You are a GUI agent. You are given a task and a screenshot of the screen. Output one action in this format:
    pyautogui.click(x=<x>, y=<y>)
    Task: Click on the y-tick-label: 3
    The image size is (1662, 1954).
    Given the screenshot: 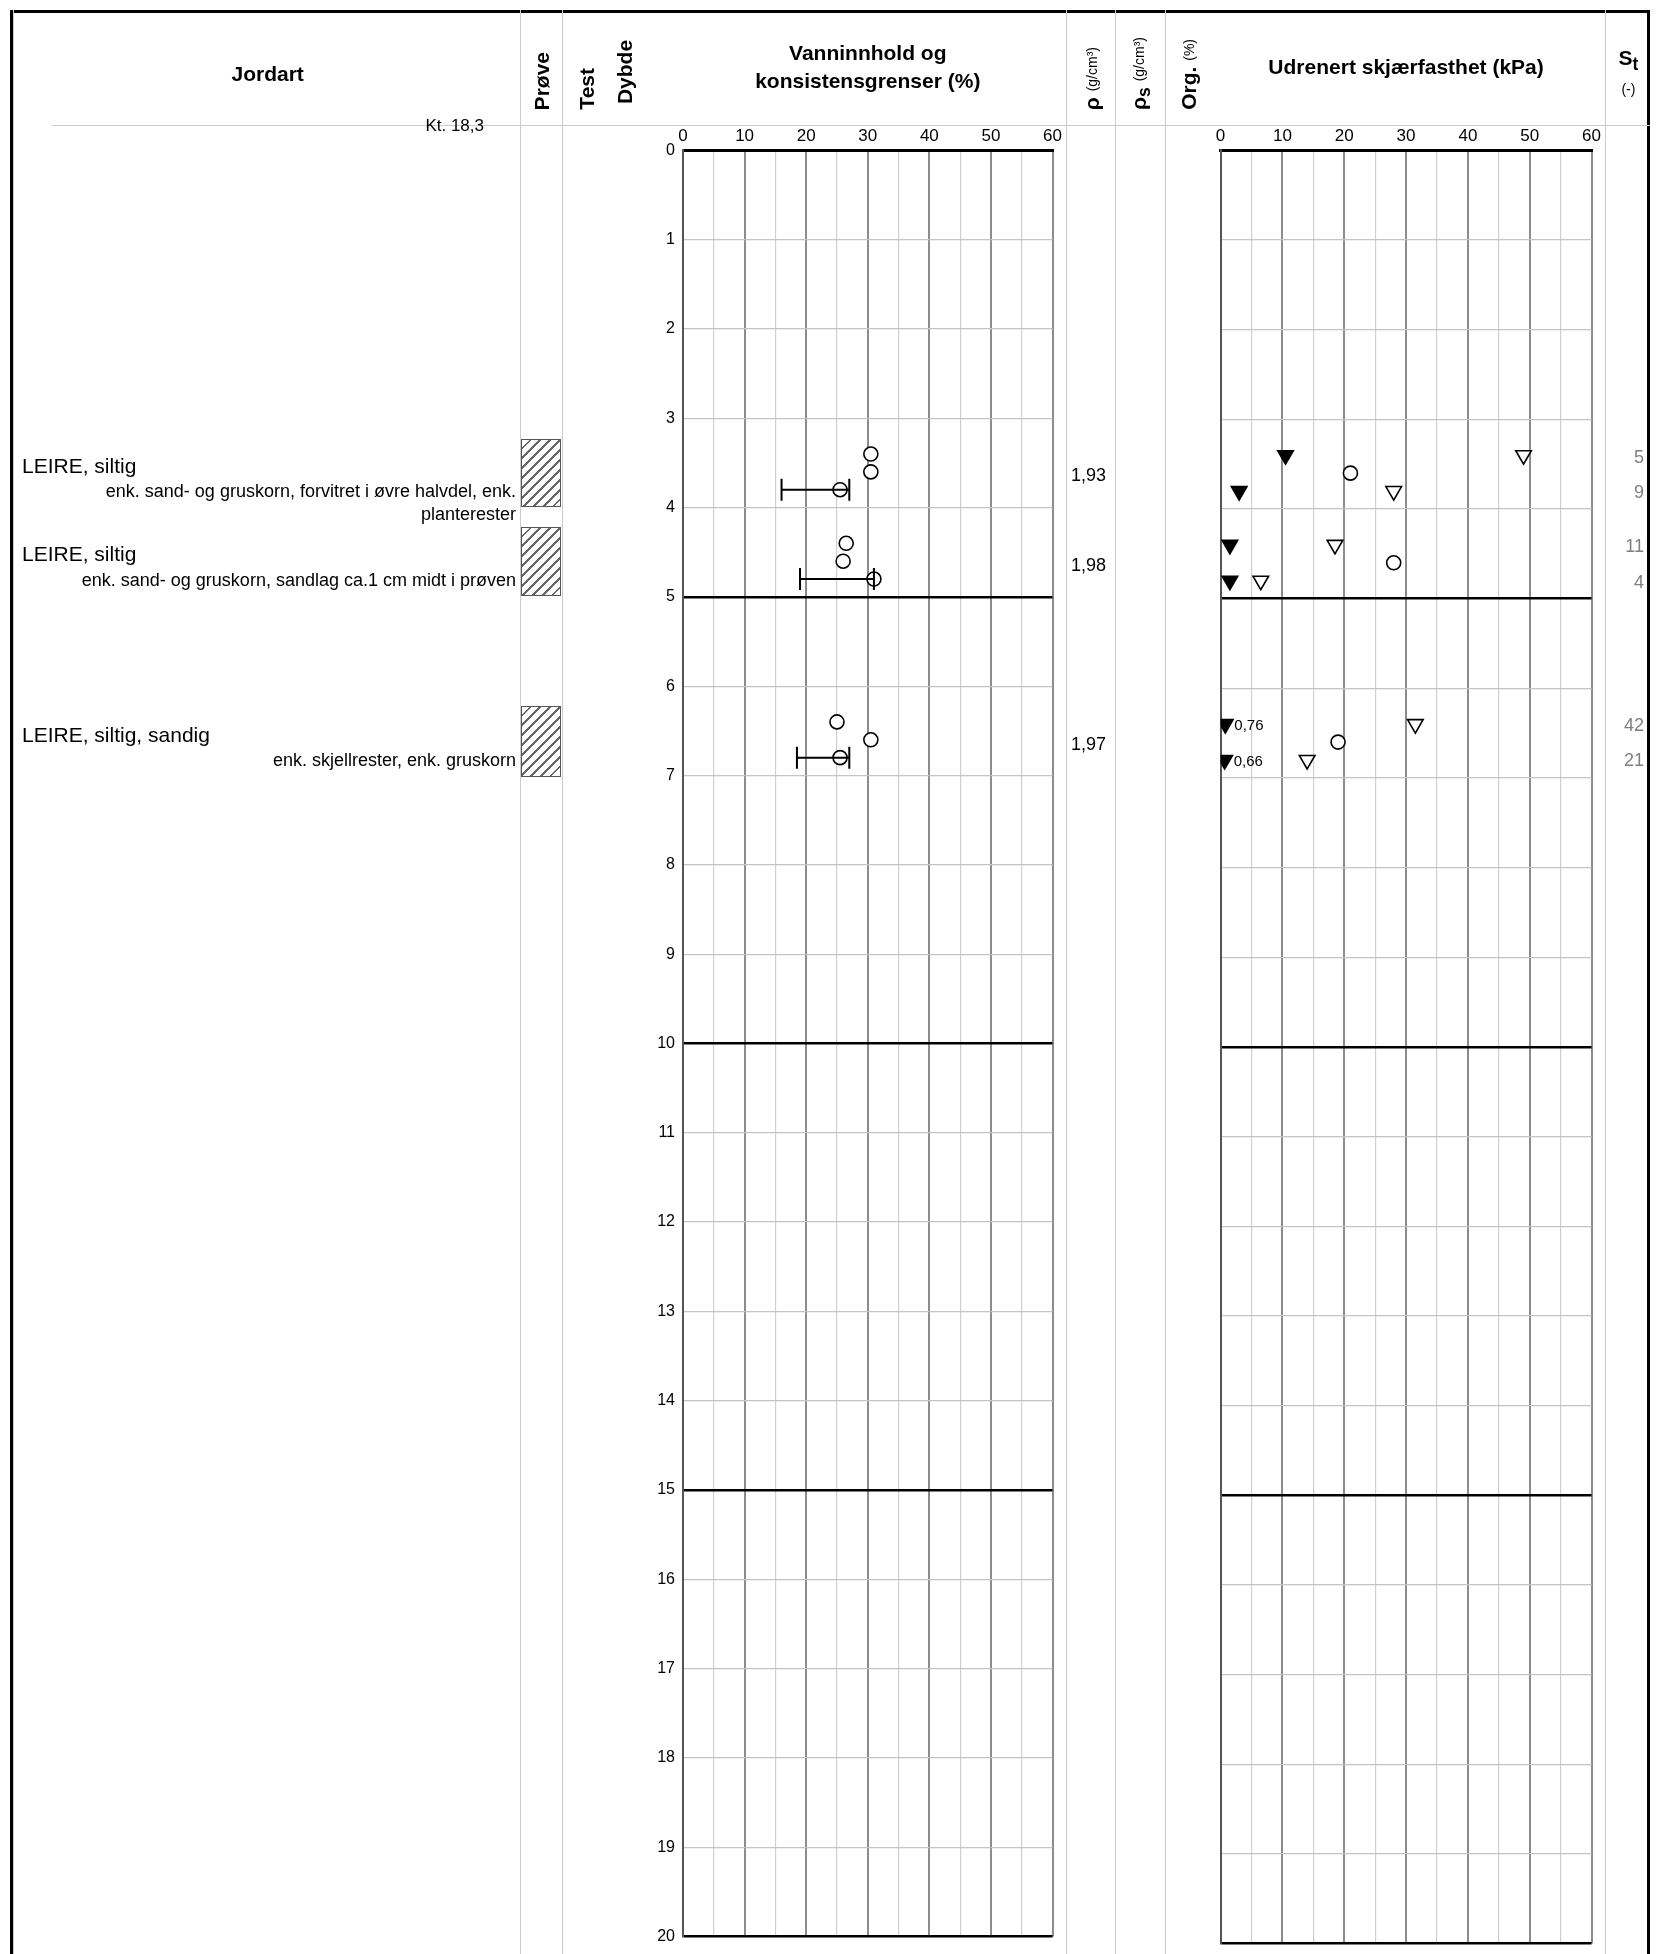 What is the action you would take?
    pyautogui.click(x=671, y=417)
    